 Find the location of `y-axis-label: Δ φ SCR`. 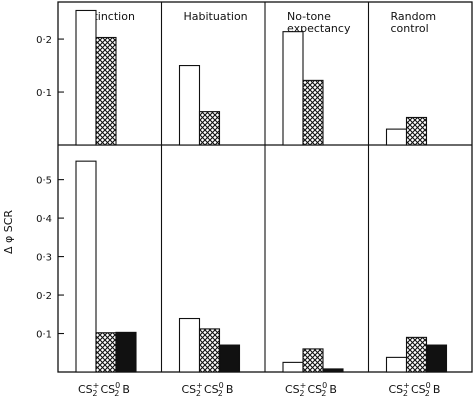

y-axis-label: Δ φ SCR is located at coordinates (8, 232).